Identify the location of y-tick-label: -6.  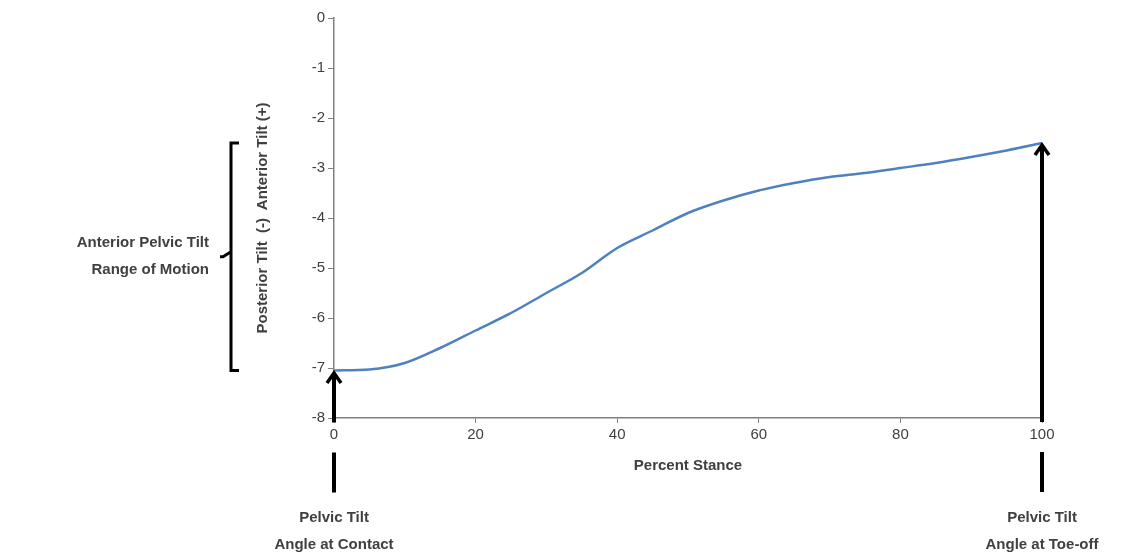
(318, 317).